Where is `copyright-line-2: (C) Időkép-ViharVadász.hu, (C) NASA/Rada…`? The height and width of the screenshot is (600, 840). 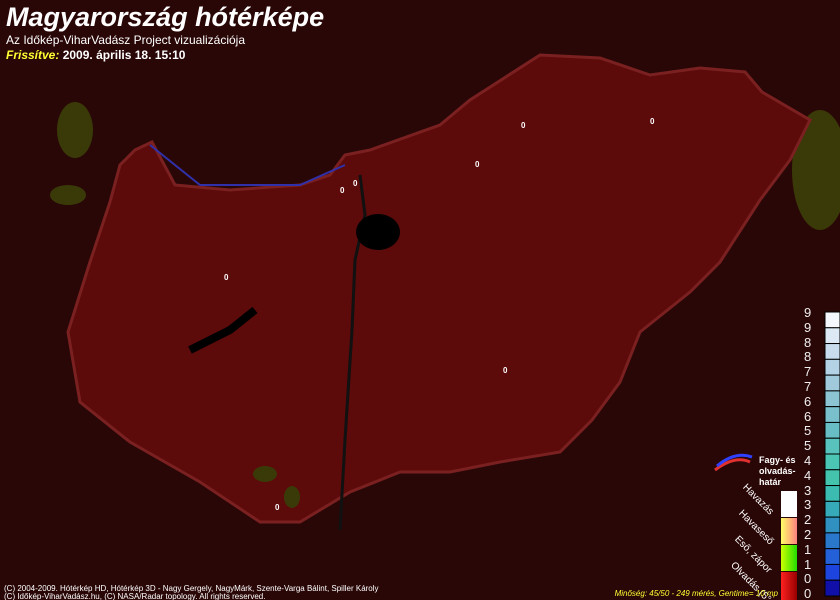
copyright-line-2: (C) Időkép-ViharVadász.hu, (C) NASA/Rada… is located at coordinates (135, 596).